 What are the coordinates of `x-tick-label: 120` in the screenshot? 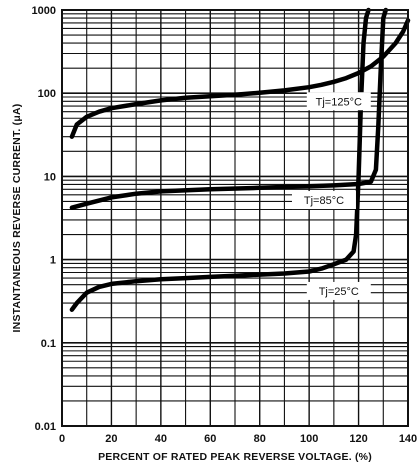 It's located at (358, 439).